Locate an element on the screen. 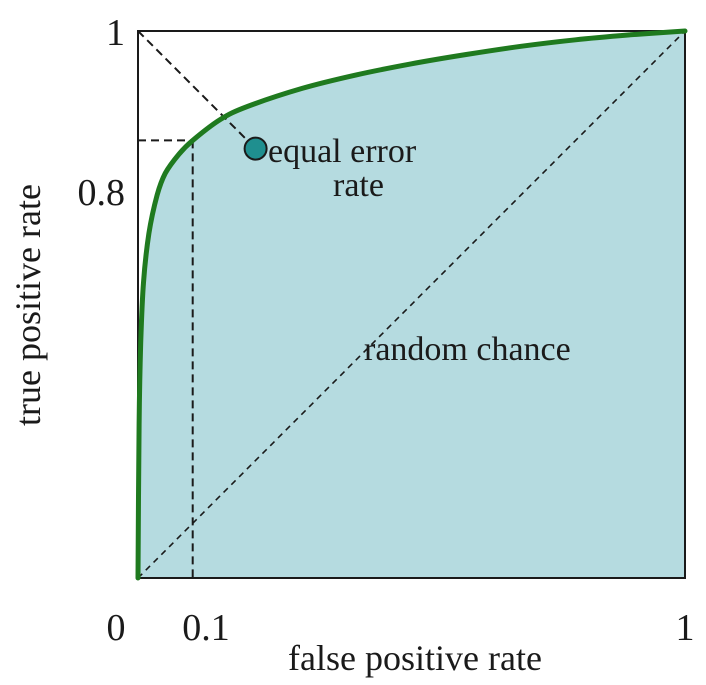 This screenshot has width=706, height=685. x-tick-1: 1 is located at coordinates (685, 628).